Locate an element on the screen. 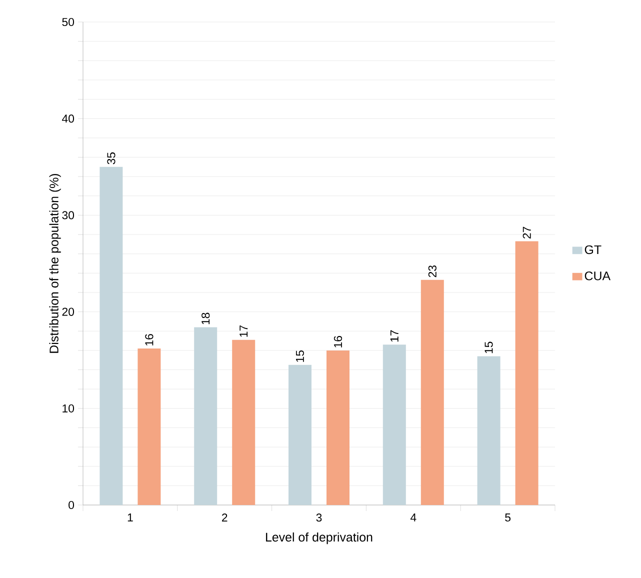  legend-label: CUA is located at coordinates (597, 276).